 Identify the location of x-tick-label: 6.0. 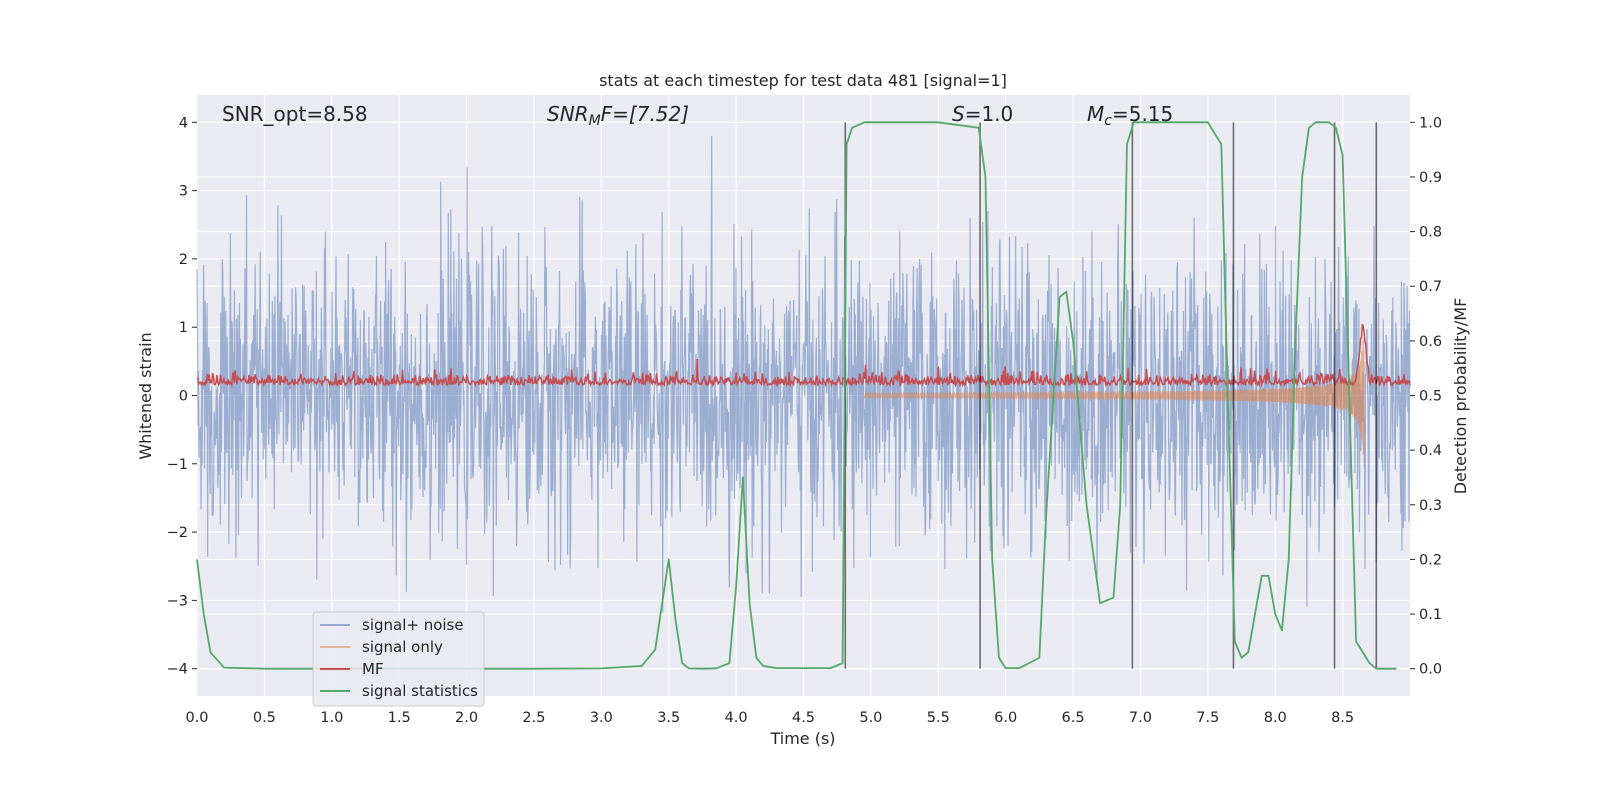
(1005, 718).